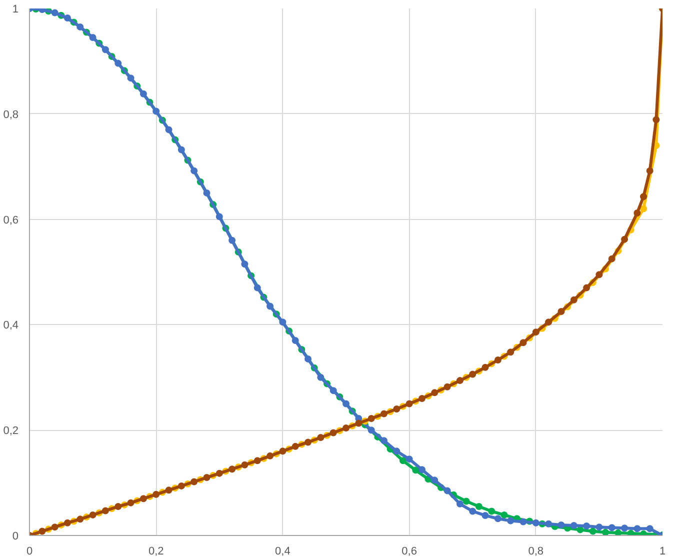 This screenshot has height=557, width=674. I want to click on y-tick-label: 0,8, so click(11, 114).